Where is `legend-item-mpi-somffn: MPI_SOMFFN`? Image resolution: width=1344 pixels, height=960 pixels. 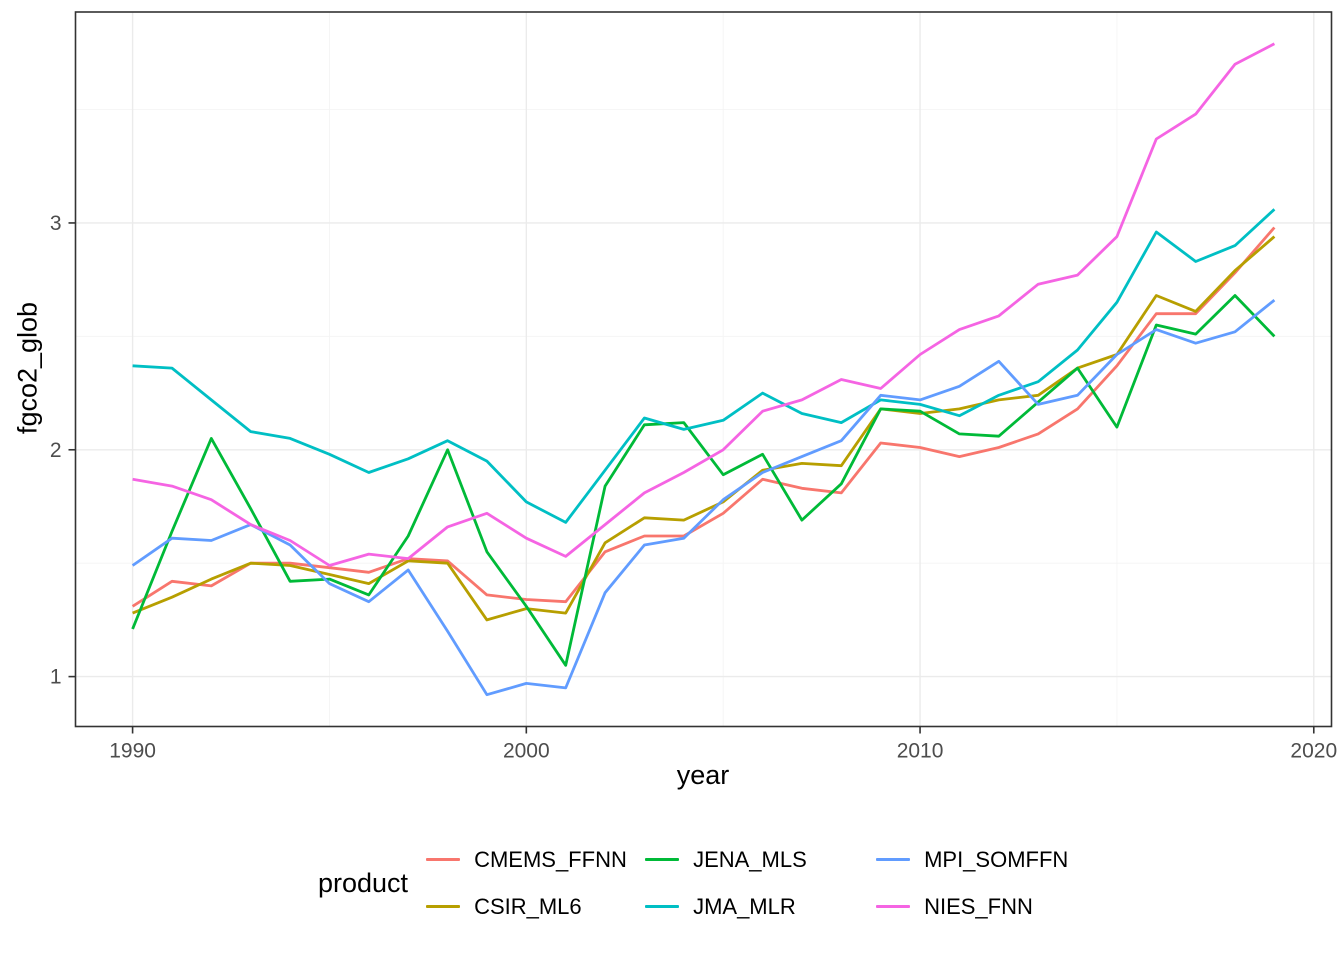
legend-item-mpi-somffn: MPI_SOMFFN is located at coordinates (972, 860).